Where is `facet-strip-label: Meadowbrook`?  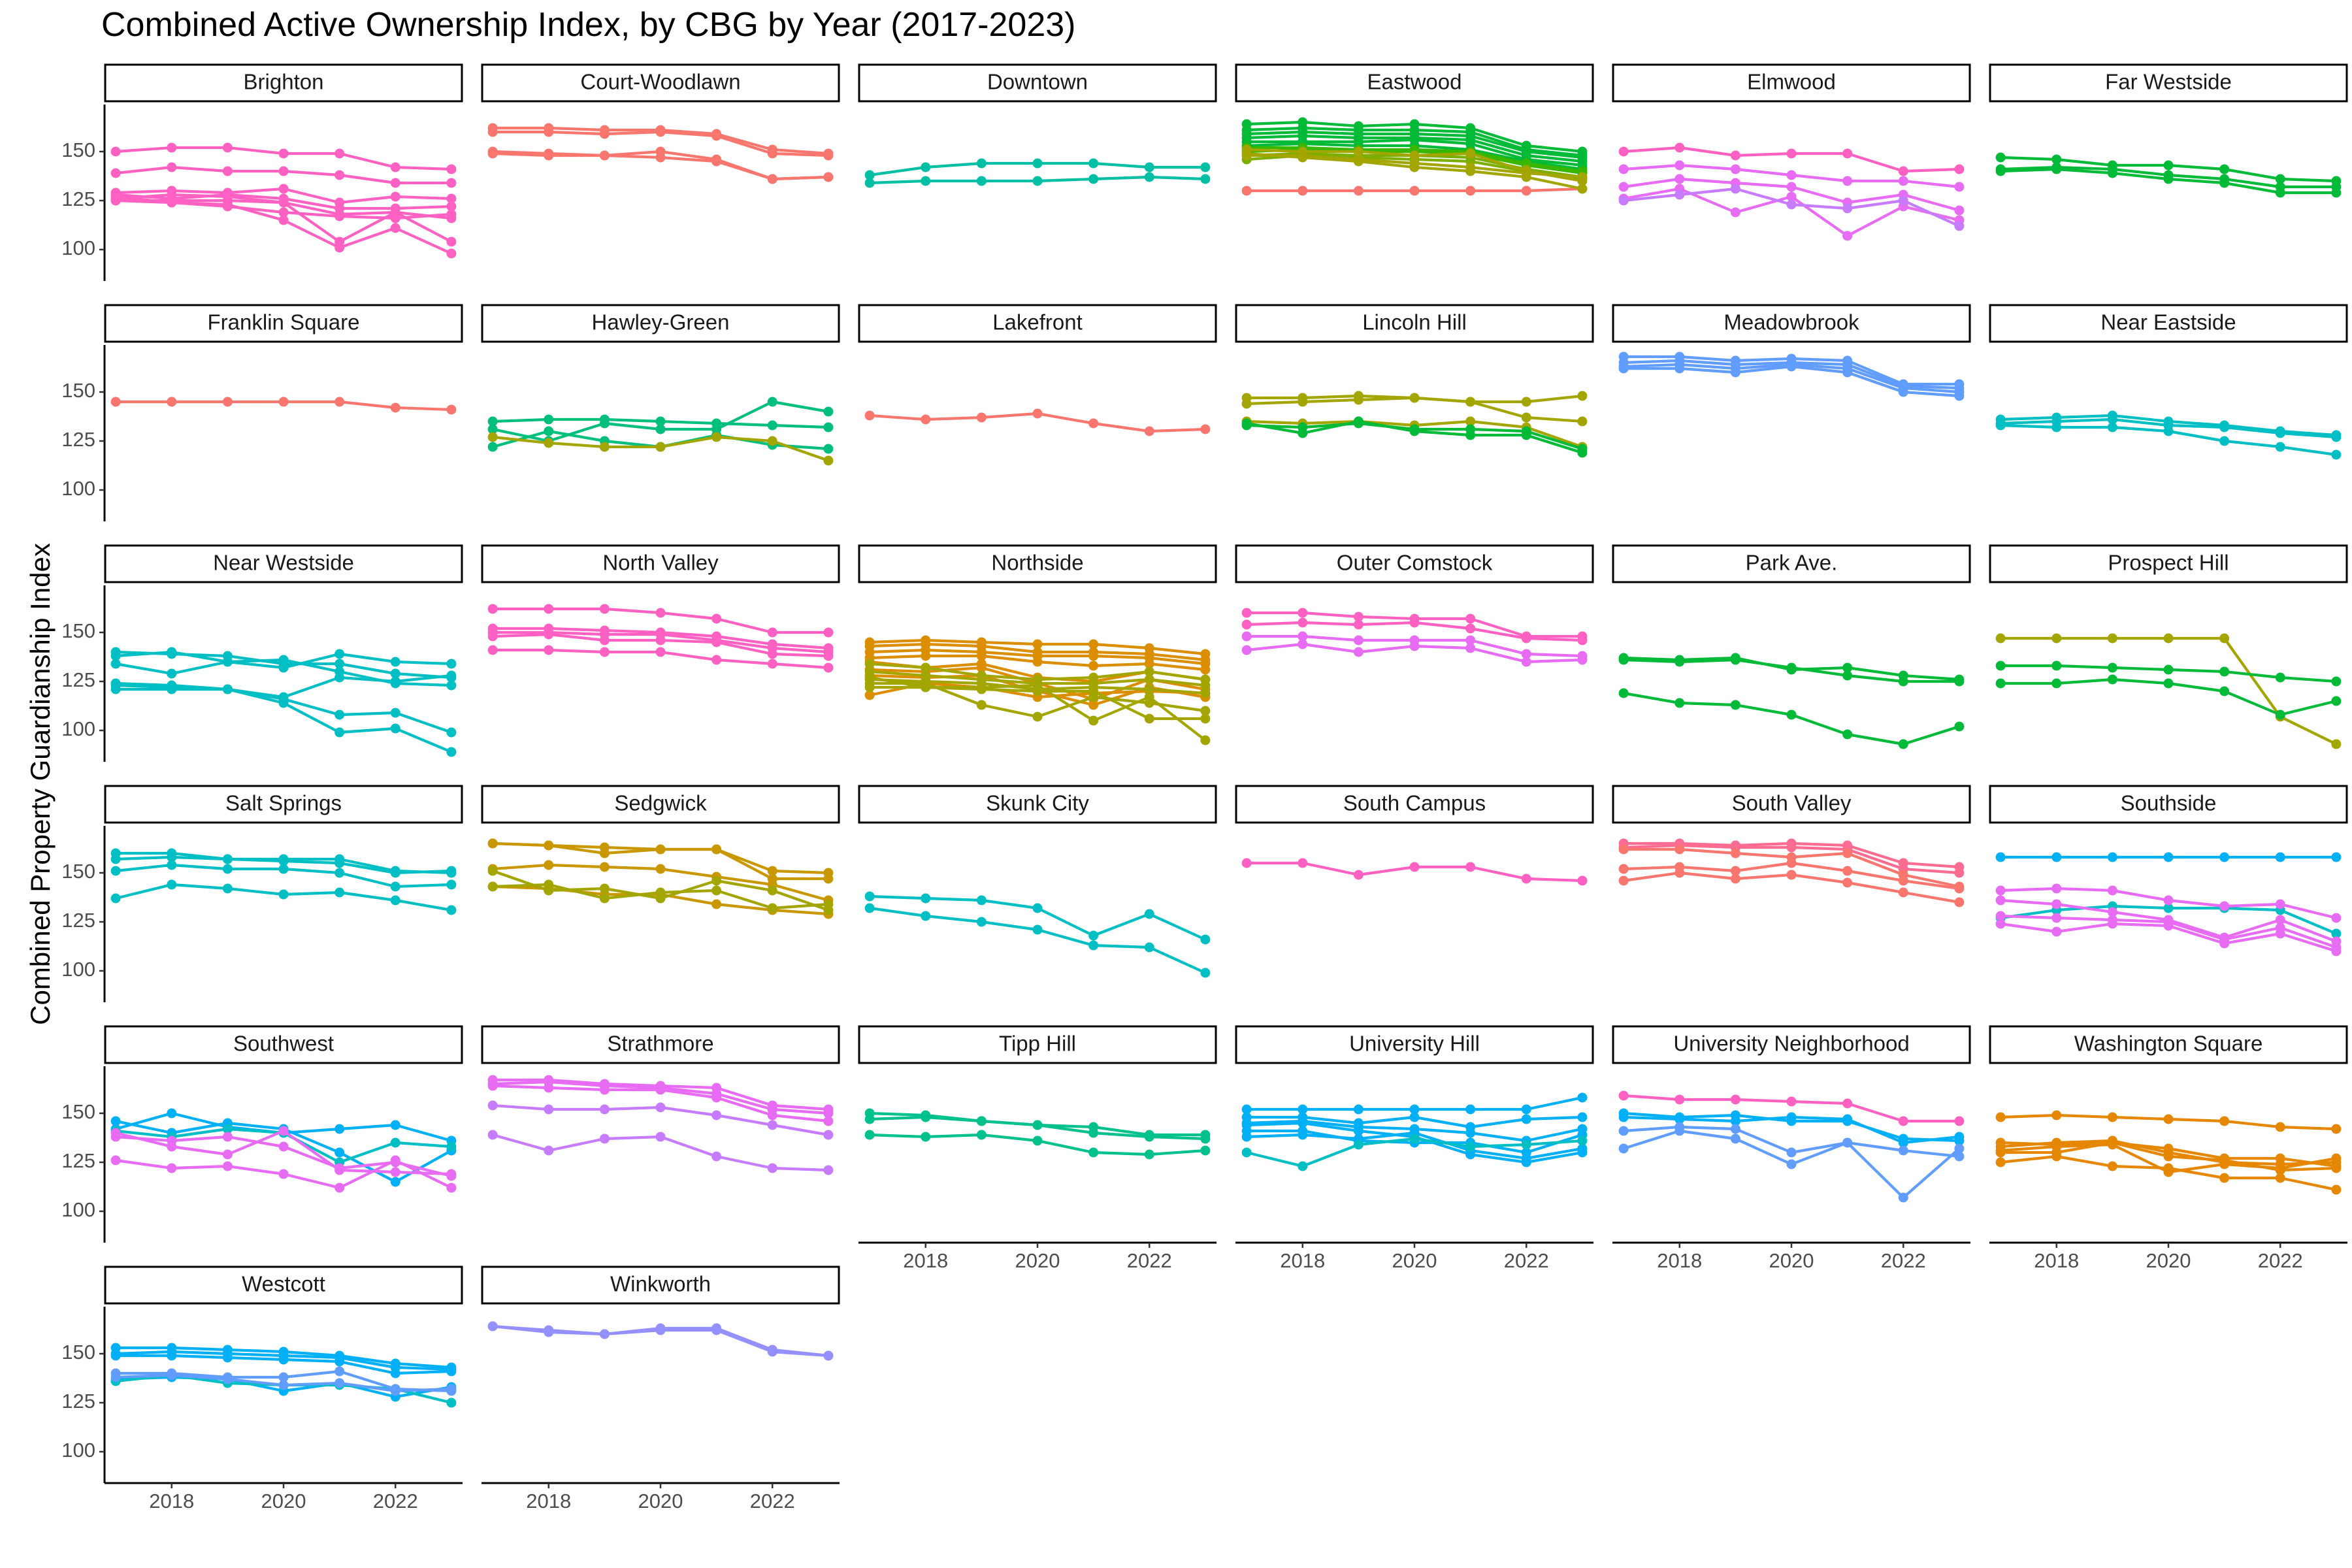
facet-strip-label: Meadowbrook is located at coordinates (1791, 322).